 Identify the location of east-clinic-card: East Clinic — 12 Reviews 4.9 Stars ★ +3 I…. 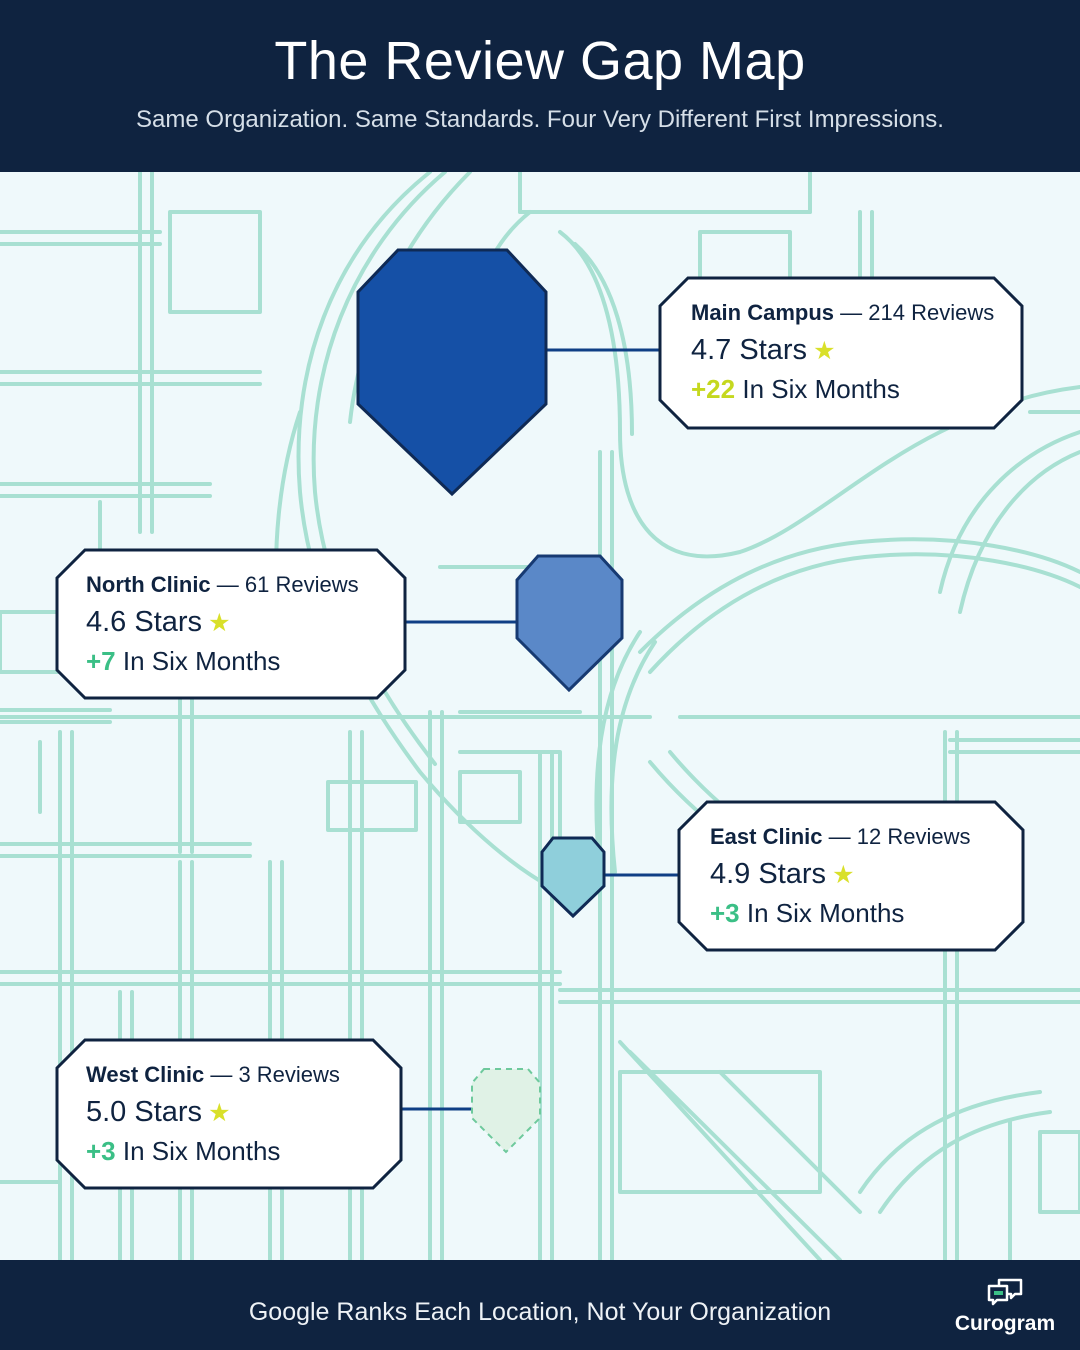
(851, 876).